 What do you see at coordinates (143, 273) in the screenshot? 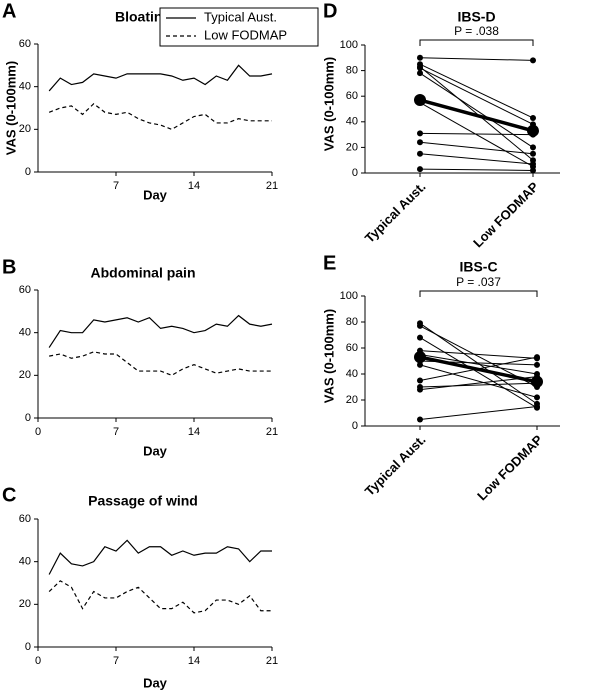
I see `chart-title: Abdominal pain` at bounding box center [143, 273].